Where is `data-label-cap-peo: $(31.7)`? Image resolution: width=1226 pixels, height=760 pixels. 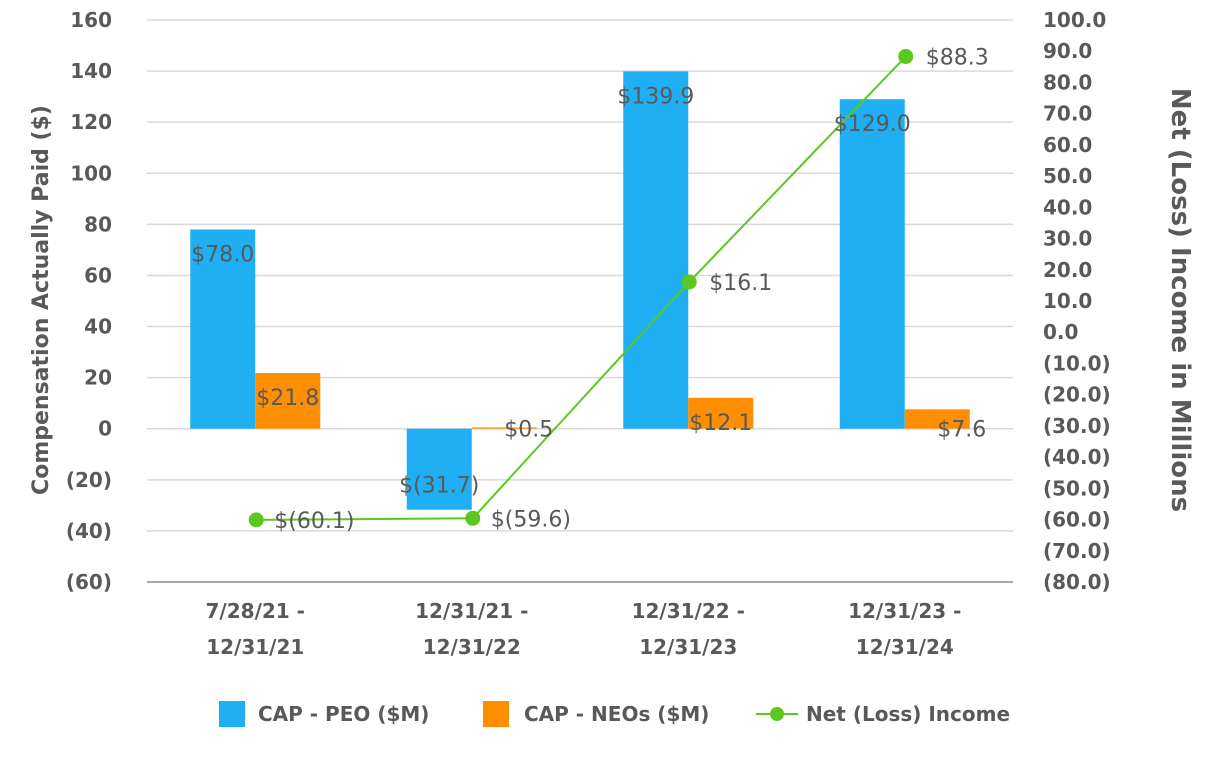
data-label-cap-peo: $(31.7) is located at coordinates (439, 486).